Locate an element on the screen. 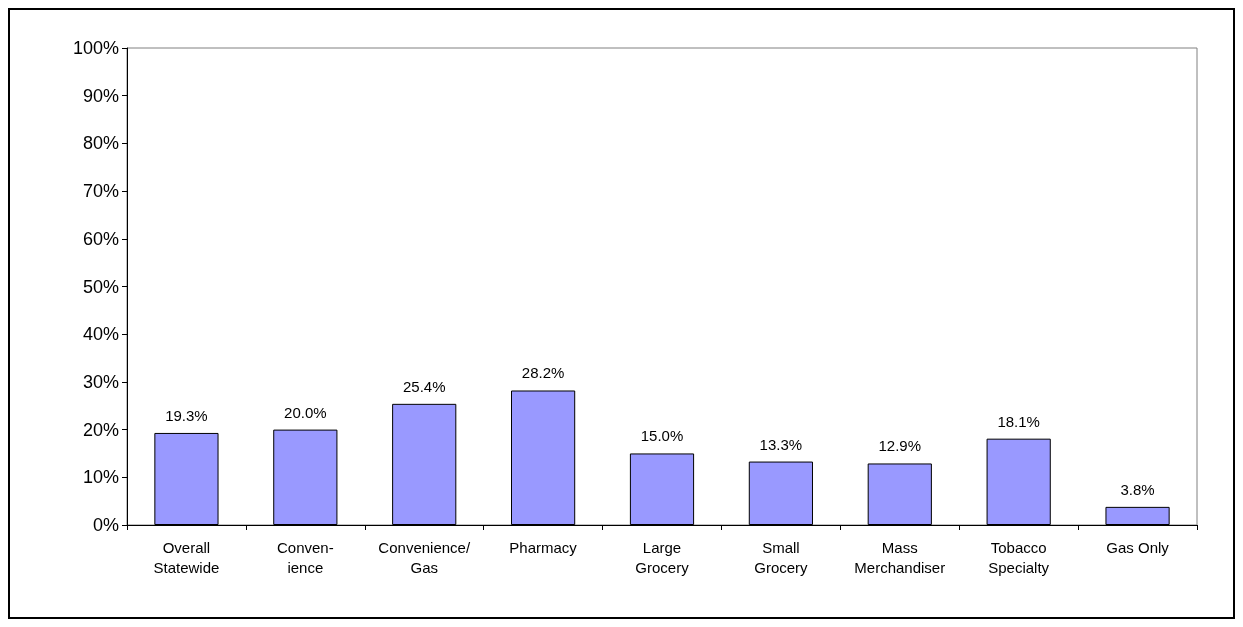 This screenshot has height=627, width=1243. data-label: 13.3% is located at coordinates (781, 444).